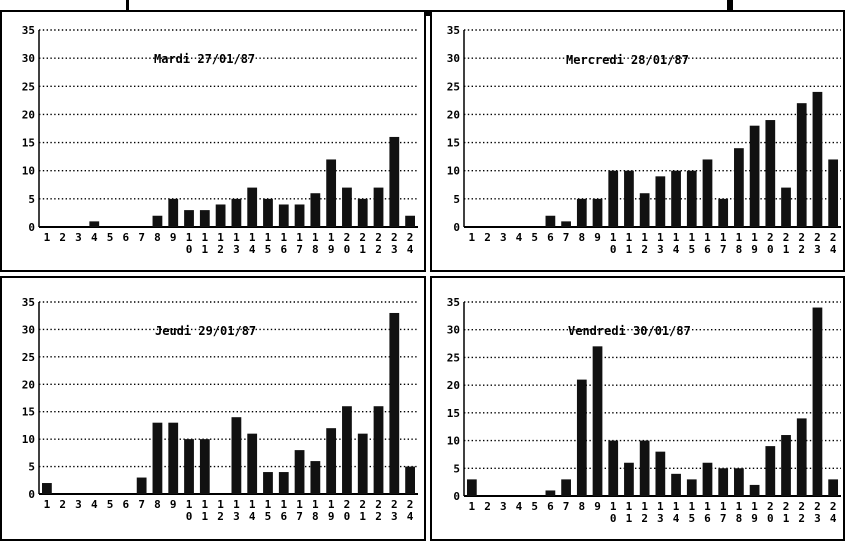  I want to click on y-tick-label: 5, so click(31, 467).